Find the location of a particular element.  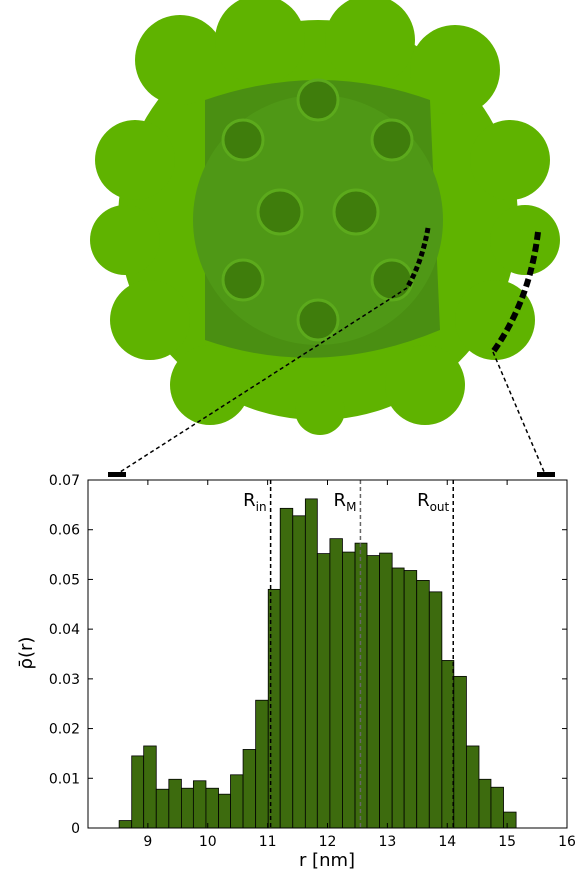

y-tick-label: 0.07 is located at coordinates (64, 481).